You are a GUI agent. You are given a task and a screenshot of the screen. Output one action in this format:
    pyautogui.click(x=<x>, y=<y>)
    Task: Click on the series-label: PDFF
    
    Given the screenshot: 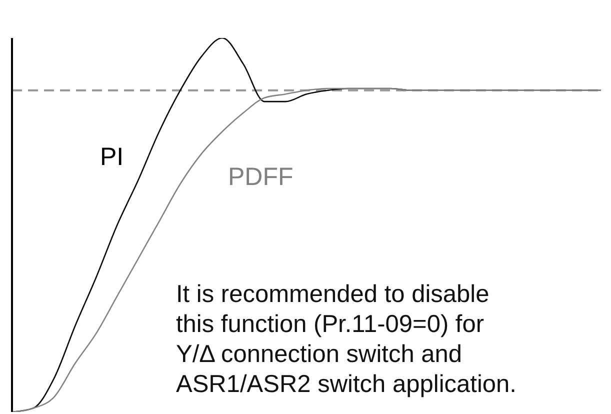 What is the action you would take?
    pyautogui.click(x=261, y=177)
    